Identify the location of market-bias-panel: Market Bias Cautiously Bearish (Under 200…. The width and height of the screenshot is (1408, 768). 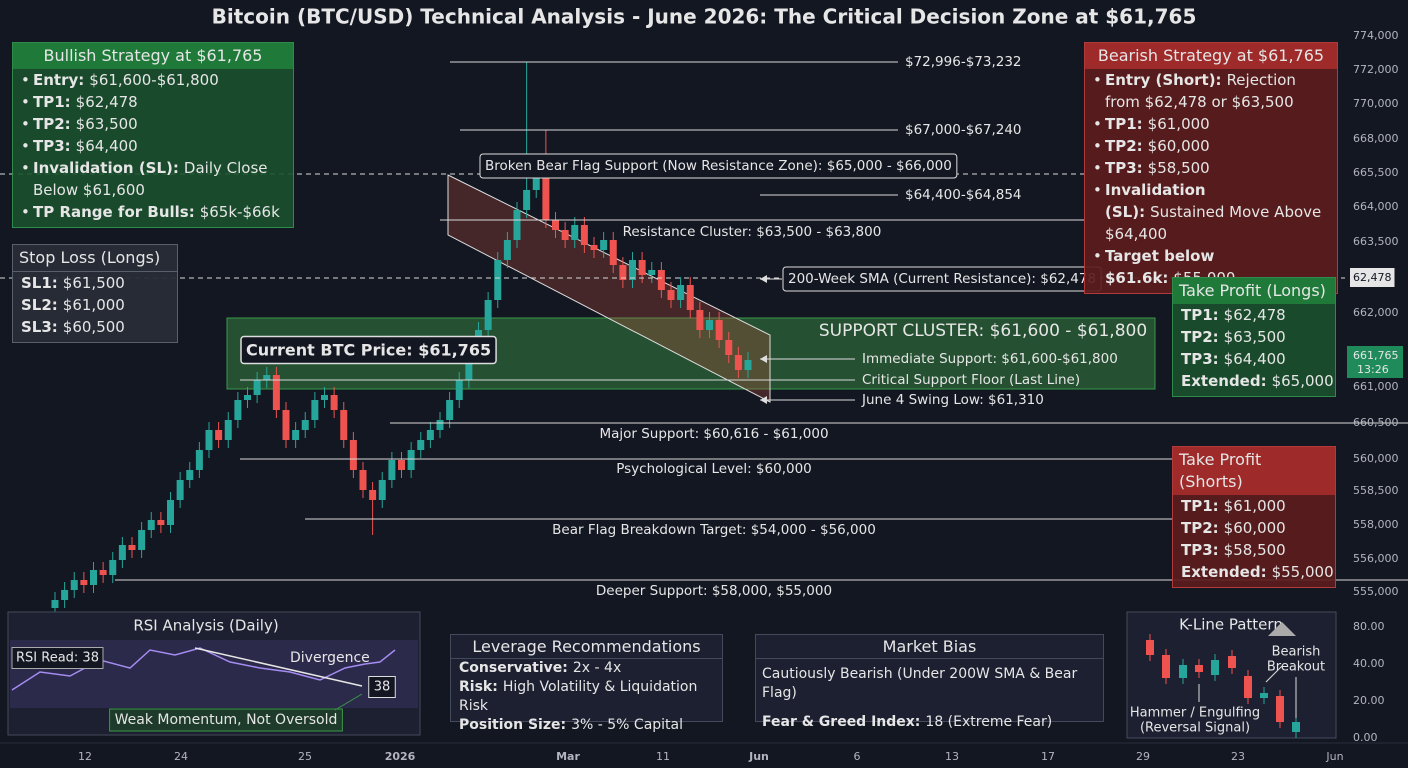
(929, 682).